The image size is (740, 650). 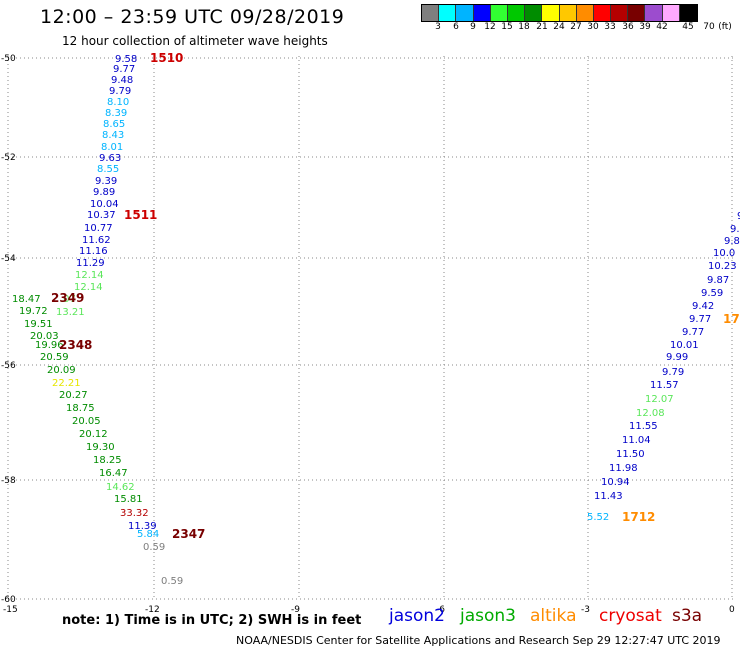 What do you see at coordinates (585, 610) in the screenshot?
I see `x-tick-label: -3` at bounding box center [585, 610].